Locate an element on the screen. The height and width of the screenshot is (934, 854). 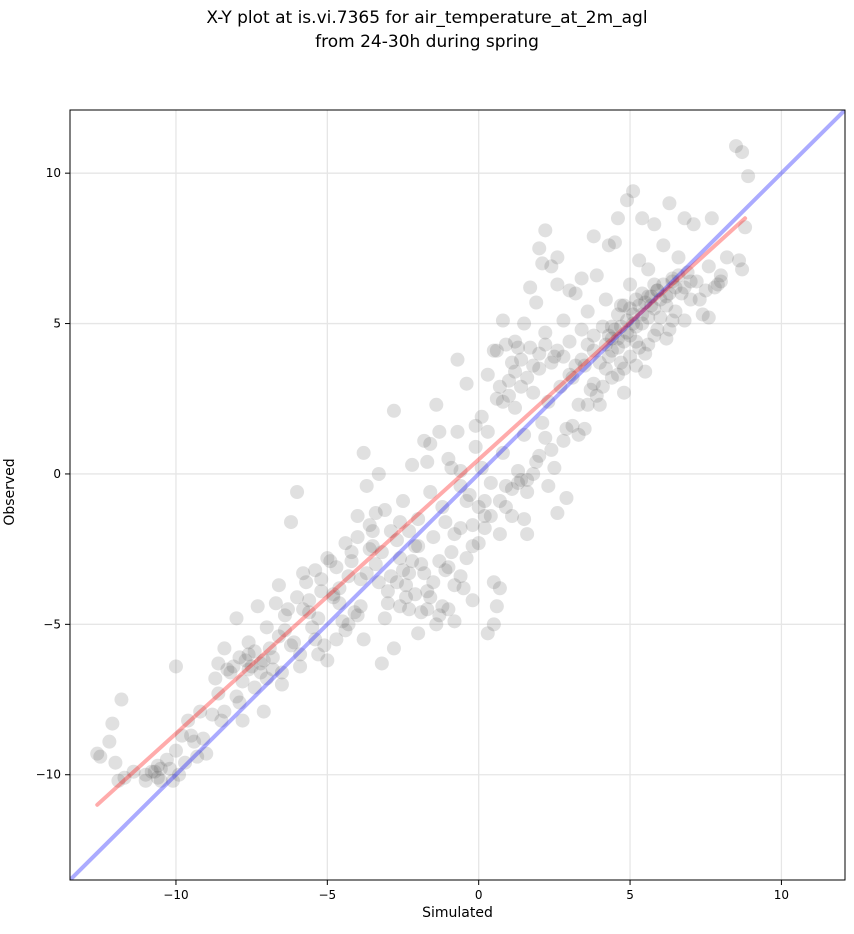
x-tick-label: −10 is located at coordinates (175, 895).